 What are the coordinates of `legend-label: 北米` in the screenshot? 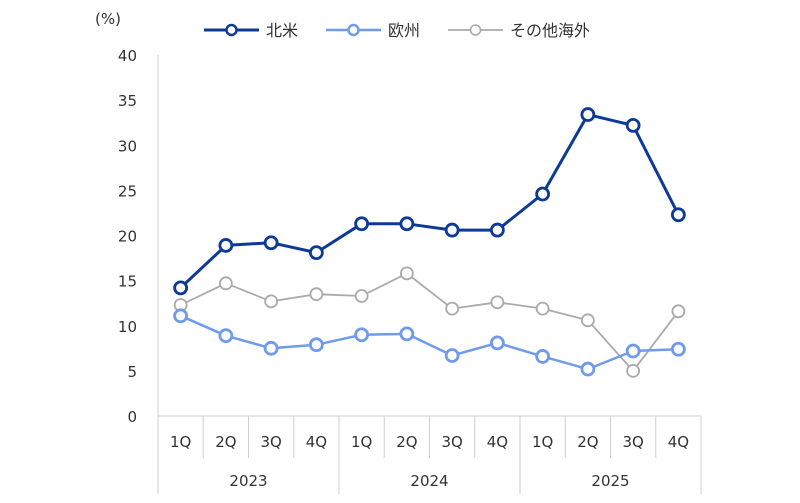 It's located at (282, 30).